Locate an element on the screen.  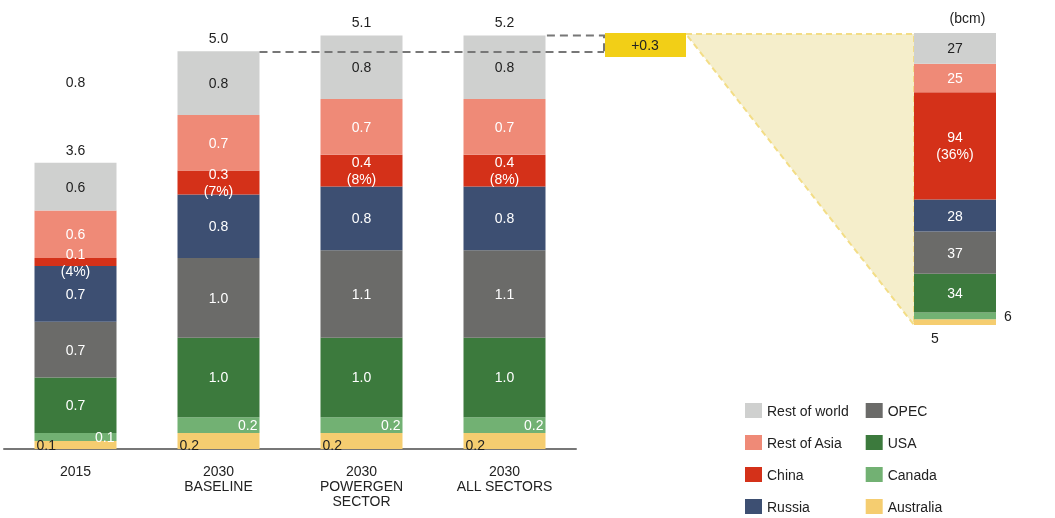
x-tick-label: 2030 BASELINE is located at coordinates (218, 478).